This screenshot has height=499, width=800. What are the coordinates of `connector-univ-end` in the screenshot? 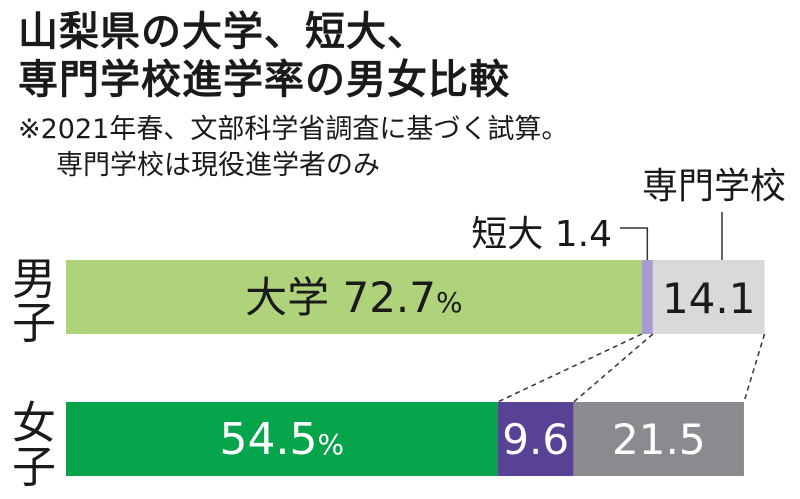 It's located at (570, 368).